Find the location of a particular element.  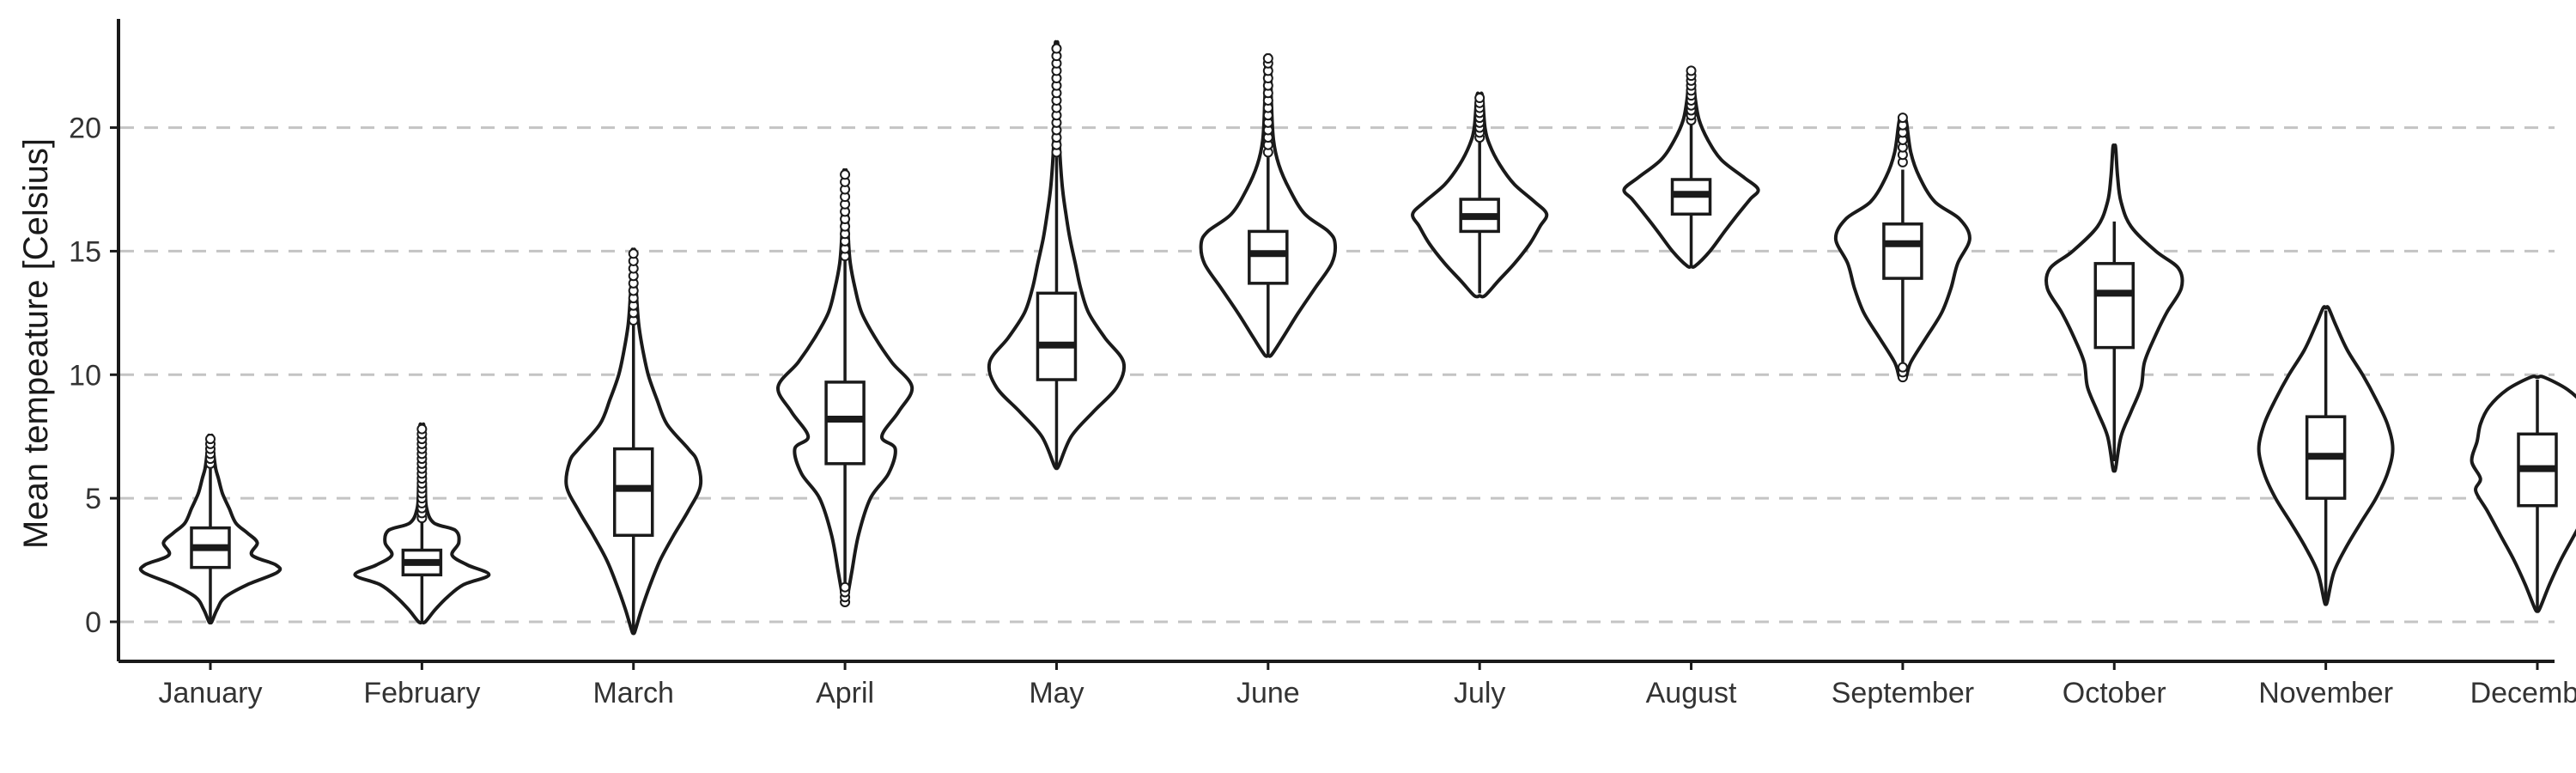

violin-group-june is located at coordinates (1268, 205).